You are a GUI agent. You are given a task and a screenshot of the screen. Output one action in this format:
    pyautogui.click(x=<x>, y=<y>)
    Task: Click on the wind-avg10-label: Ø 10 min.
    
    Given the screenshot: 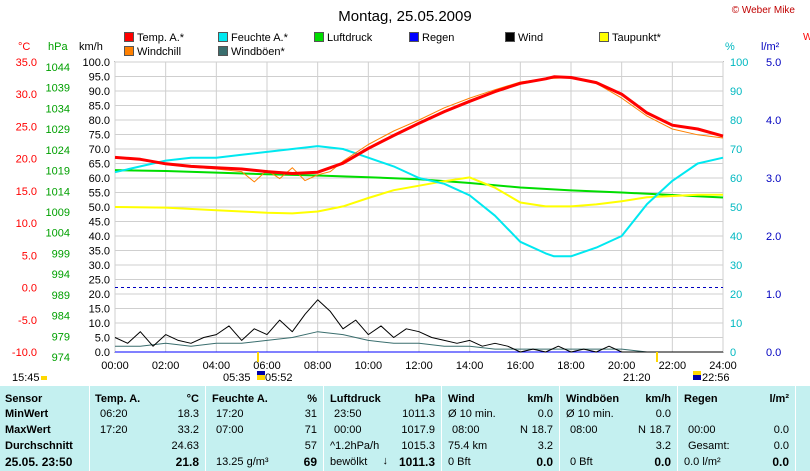 What is the action you would take?
    pyautogui.click(x=472, y=414)
    